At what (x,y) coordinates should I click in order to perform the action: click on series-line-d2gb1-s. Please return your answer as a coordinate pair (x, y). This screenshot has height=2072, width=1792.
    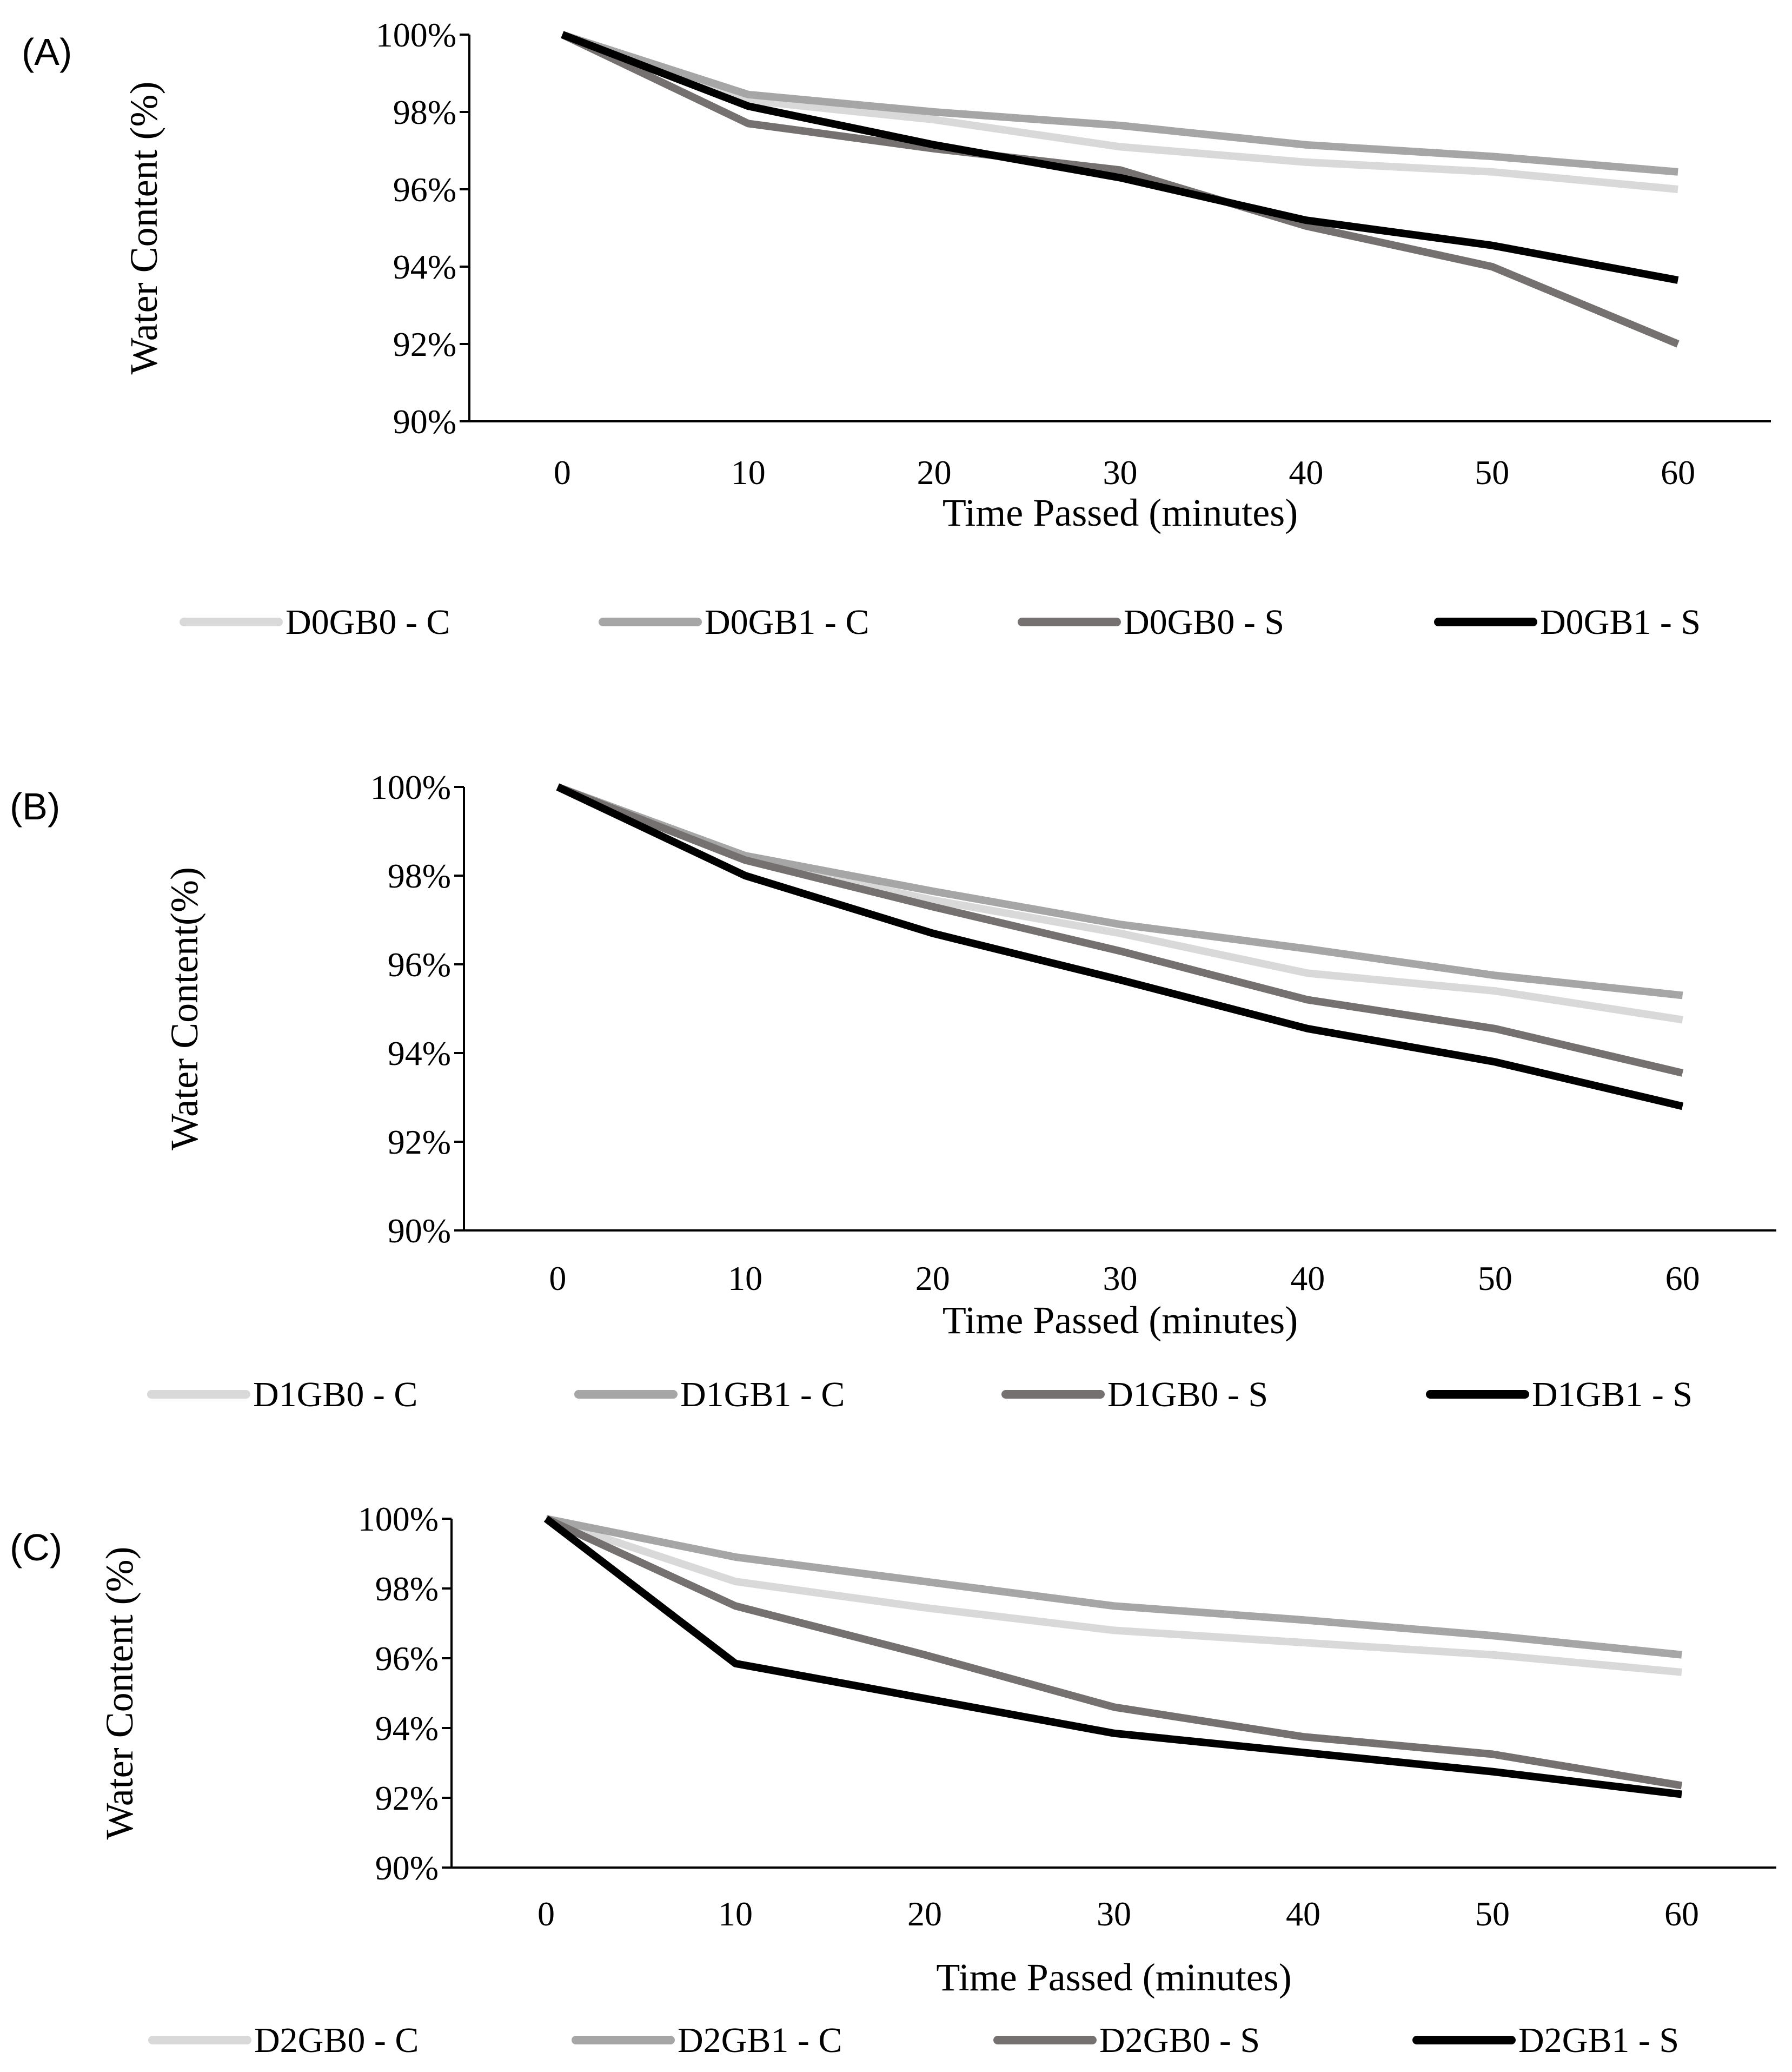
    Looking at the image, I should click on (1112, 1657).